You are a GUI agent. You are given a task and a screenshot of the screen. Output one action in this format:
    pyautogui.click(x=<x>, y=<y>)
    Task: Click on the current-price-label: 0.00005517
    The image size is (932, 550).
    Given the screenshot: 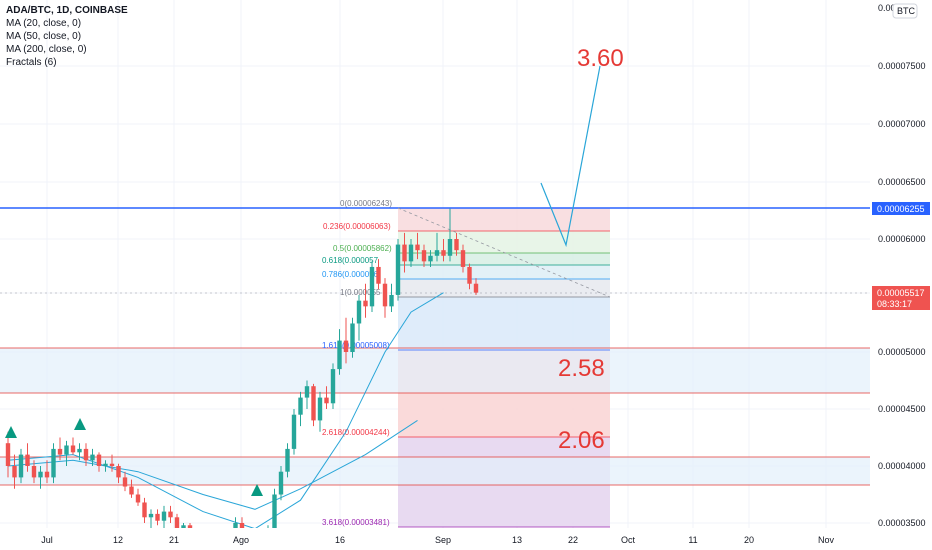 What is the action you would take?
    pyautogui.click(x=901, y=293)
    